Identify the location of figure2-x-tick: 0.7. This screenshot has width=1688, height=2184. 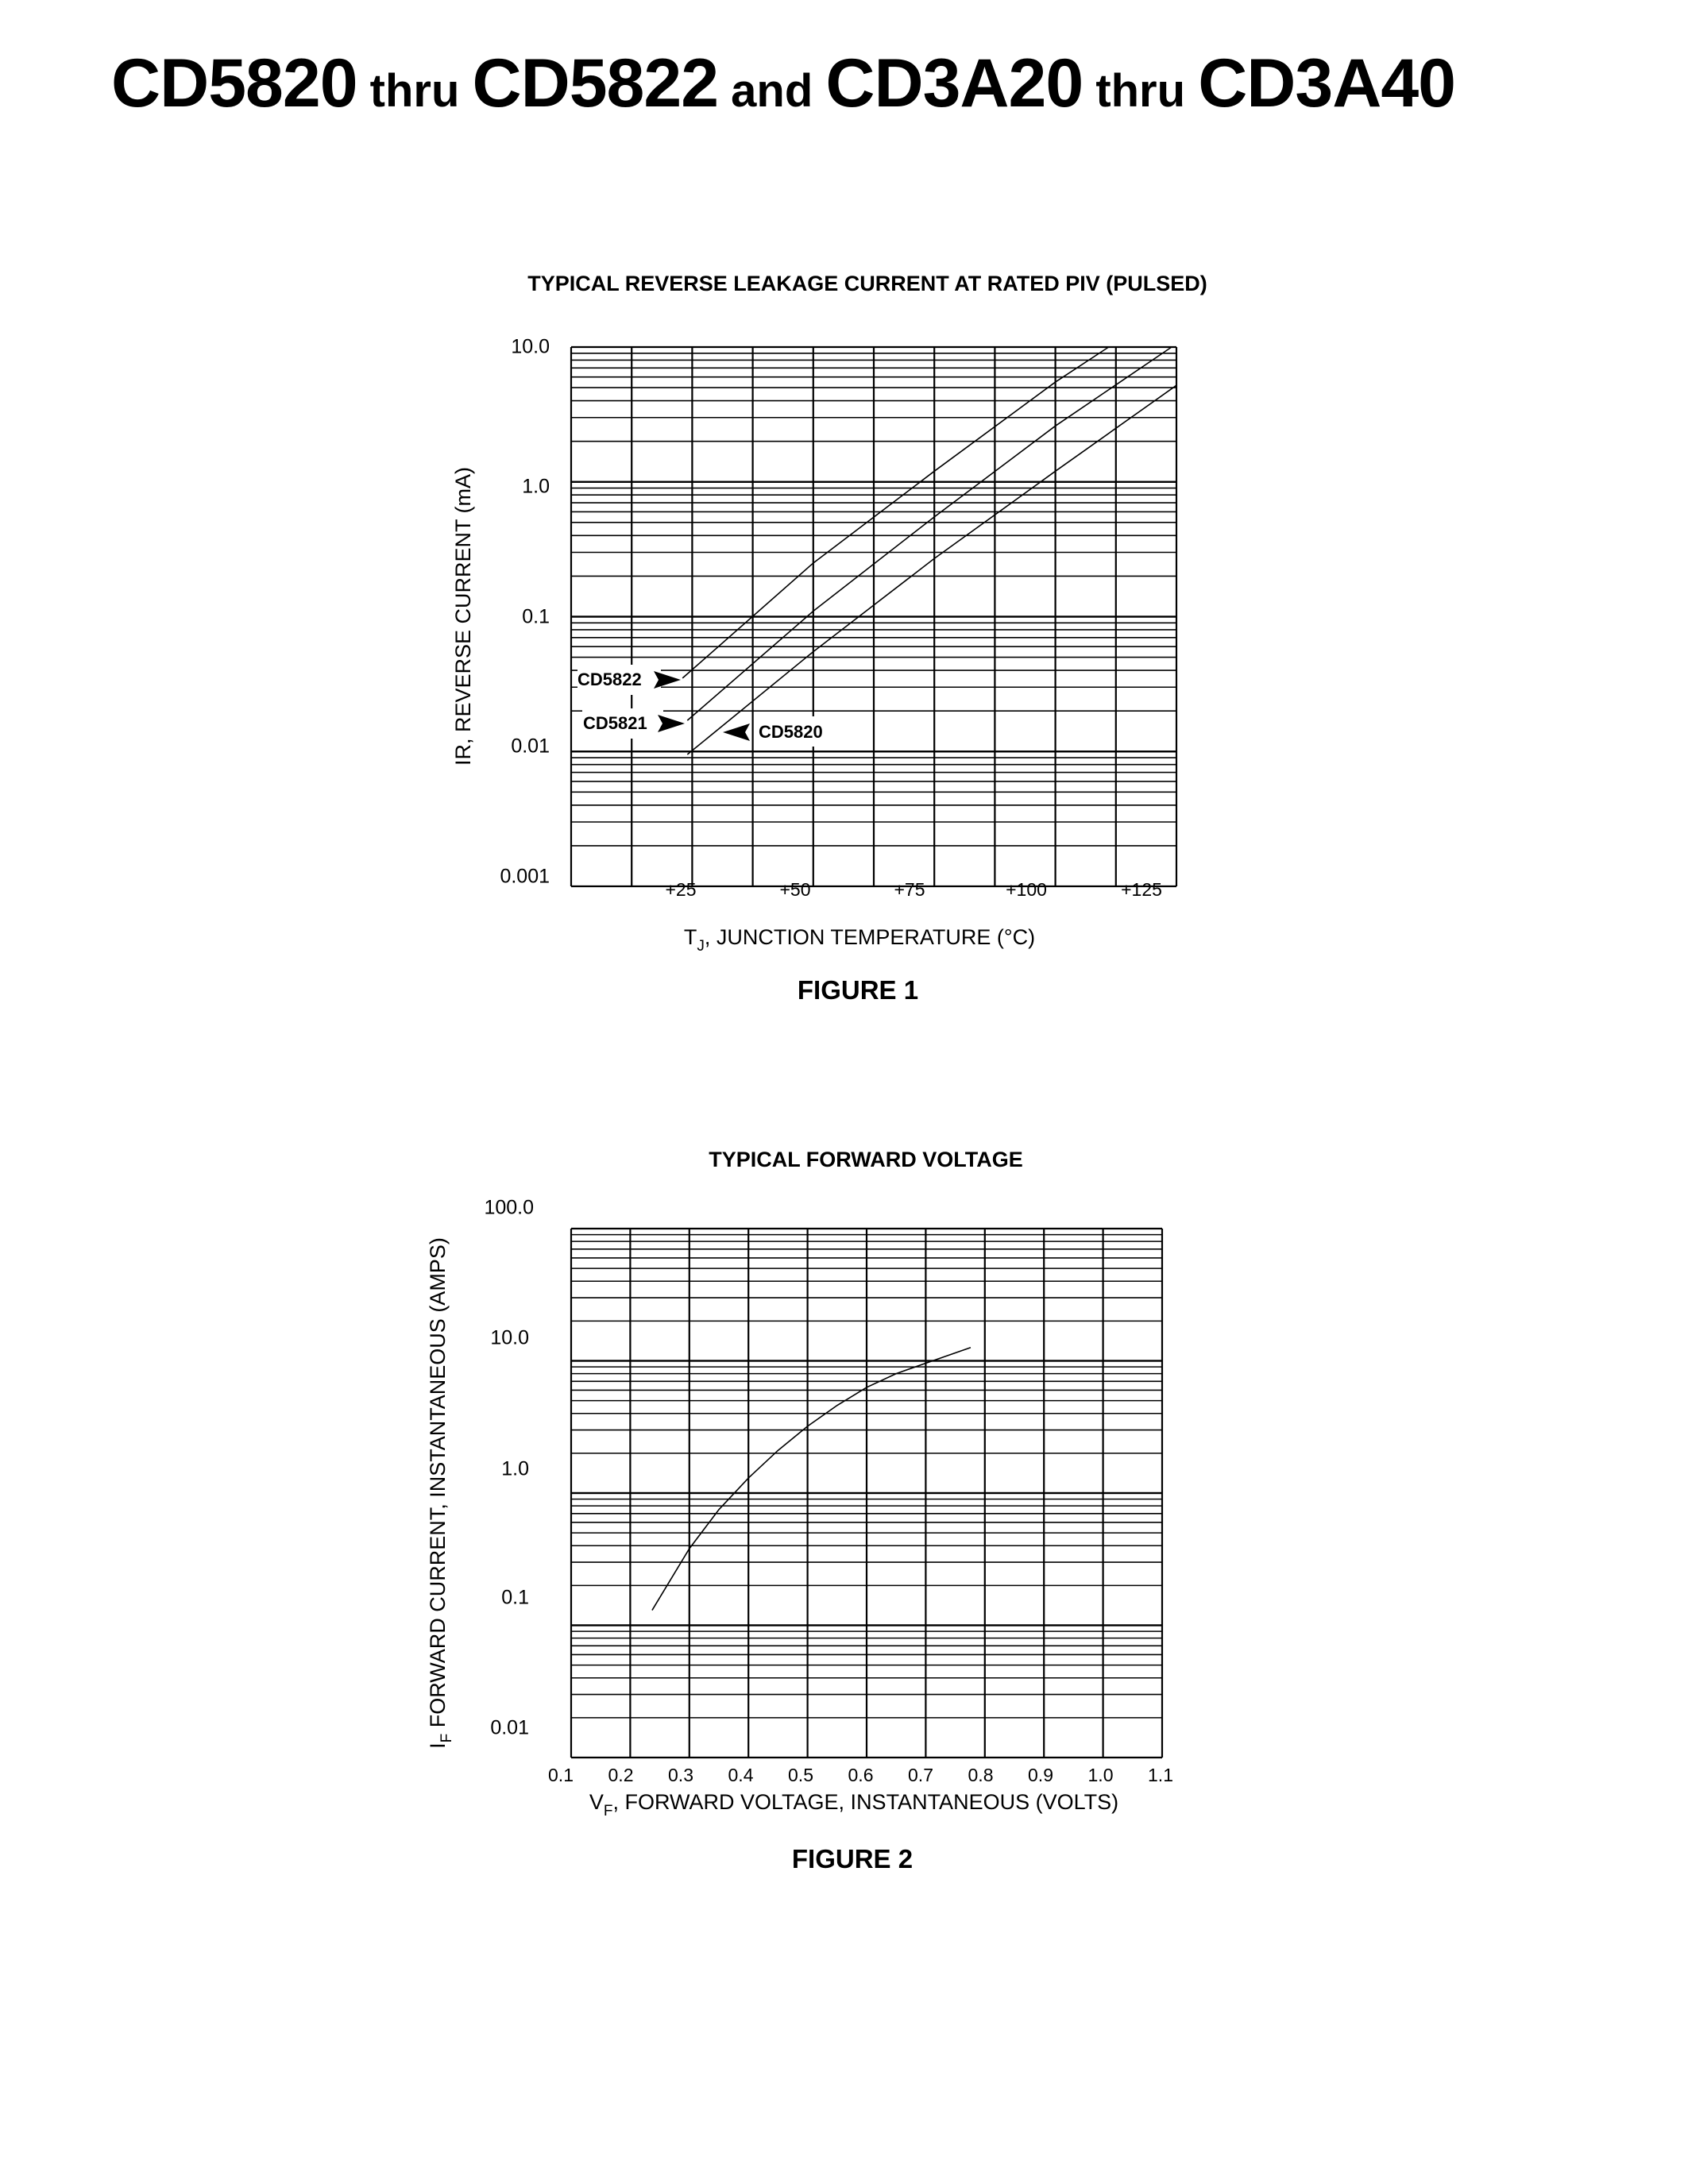
(920, 1775).